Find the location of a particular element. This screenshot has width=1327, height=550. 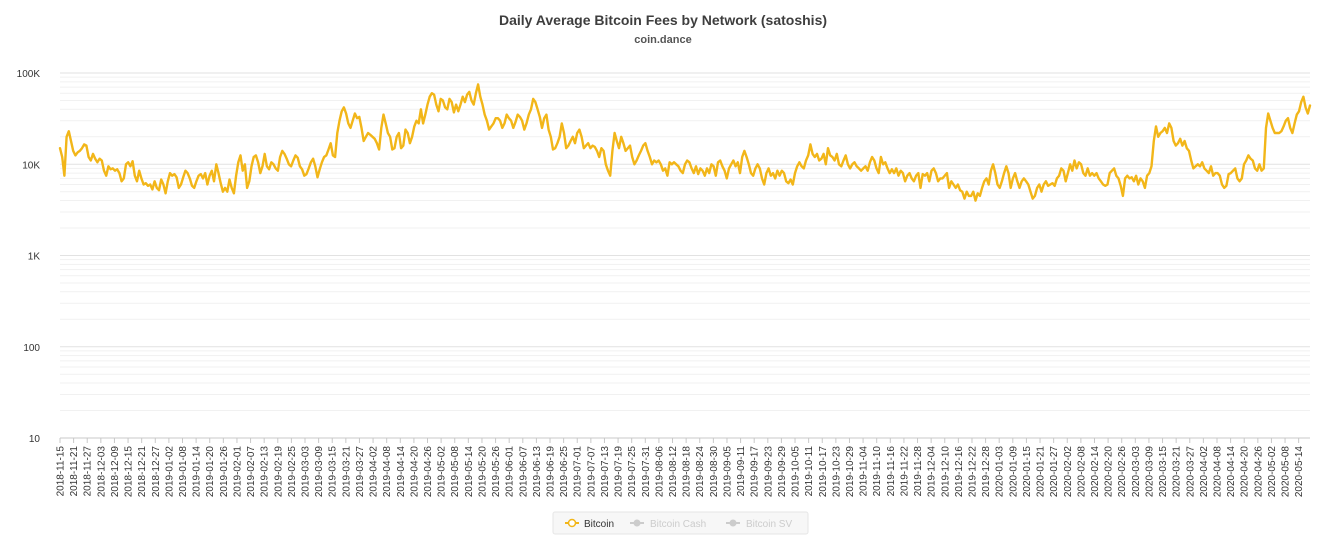

x-tick-label: 2019-03-03 is located at coordinates (306, 472).